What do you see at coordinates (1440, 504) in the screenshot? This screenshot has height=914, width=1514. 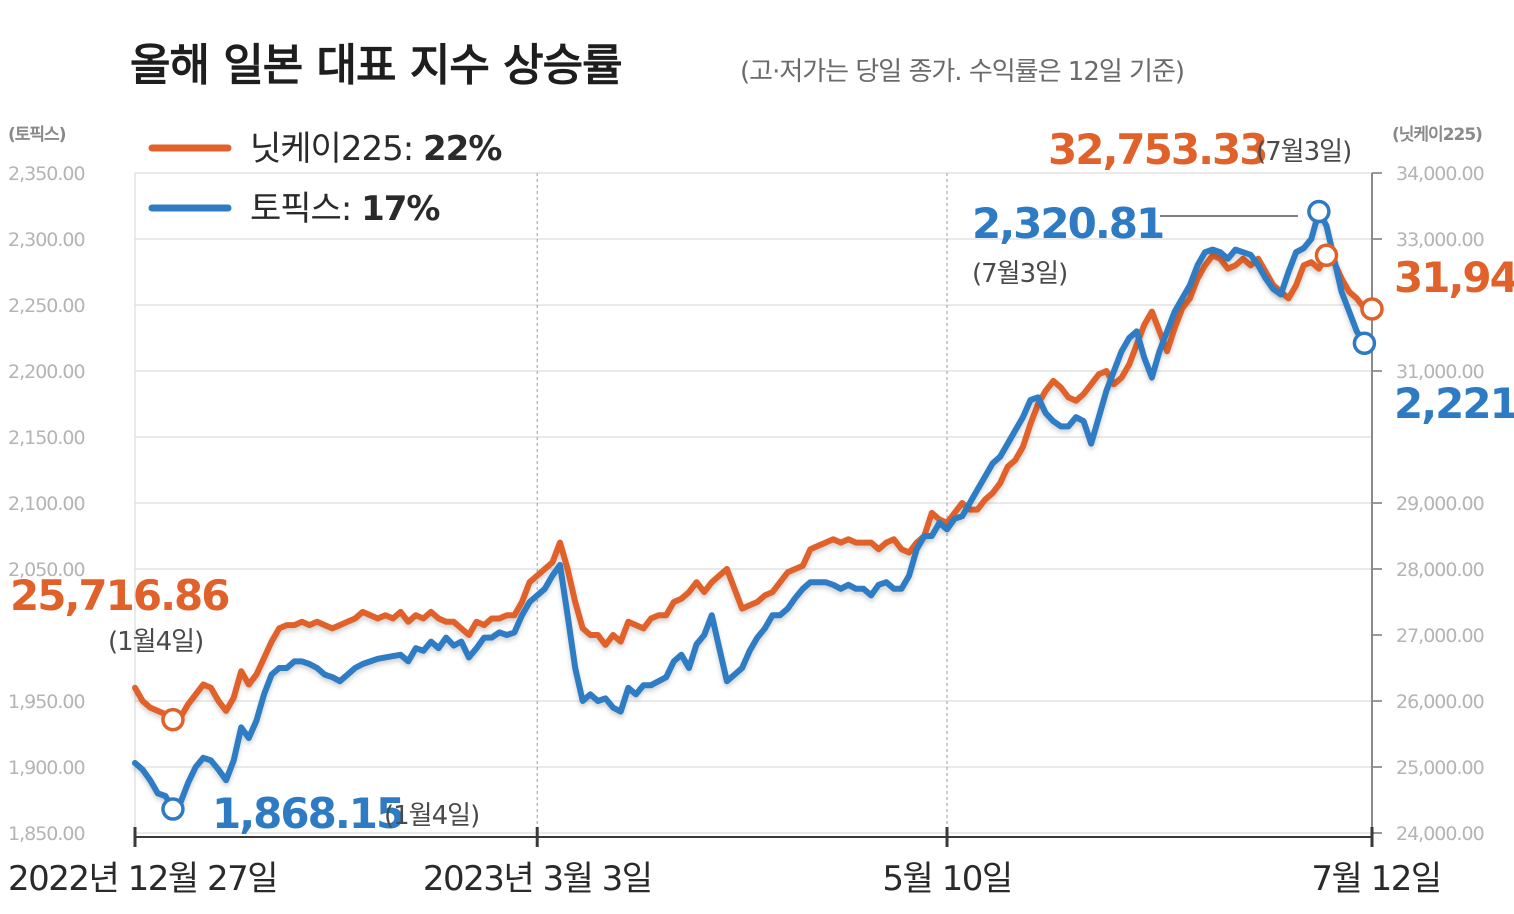 I see `right-tick-label: 29,000.00` at bounding box center [1440, 504].